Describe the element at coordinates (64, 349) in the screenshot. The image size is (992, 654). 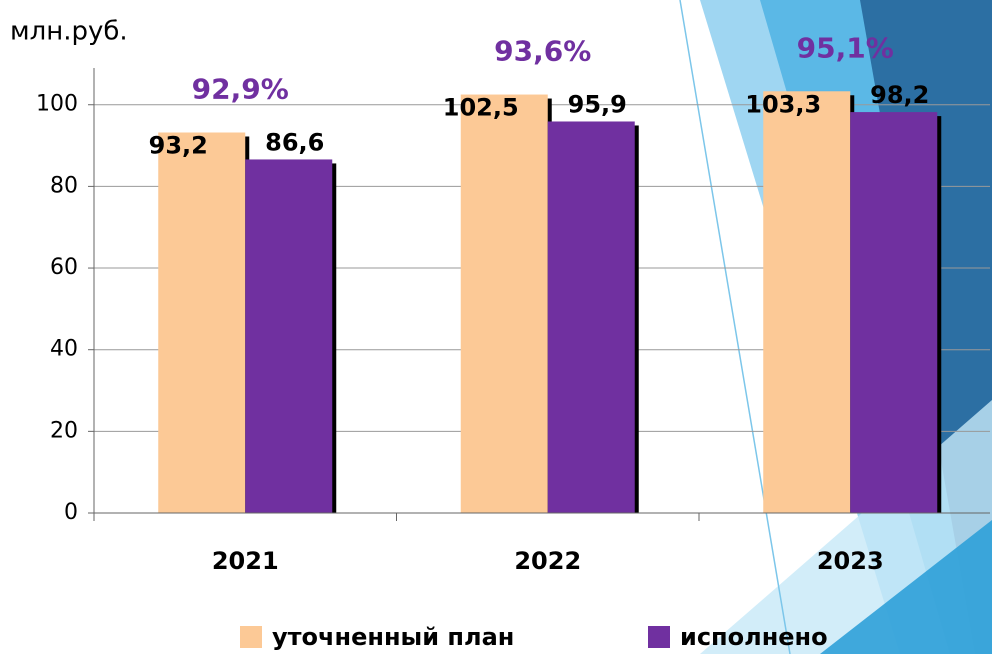
I see `y-tick-label: 40` at that location.